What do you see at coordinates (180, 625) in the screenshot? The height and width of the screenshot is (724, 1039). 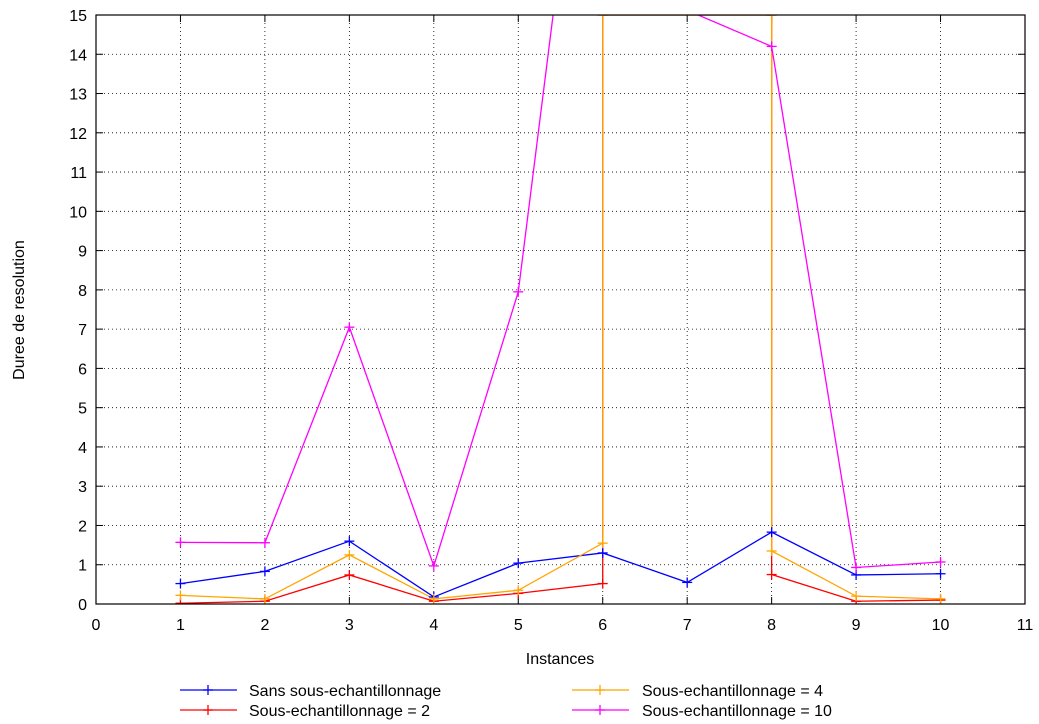 I see `x-tick-label: 1` at bounding box center [180, 625].